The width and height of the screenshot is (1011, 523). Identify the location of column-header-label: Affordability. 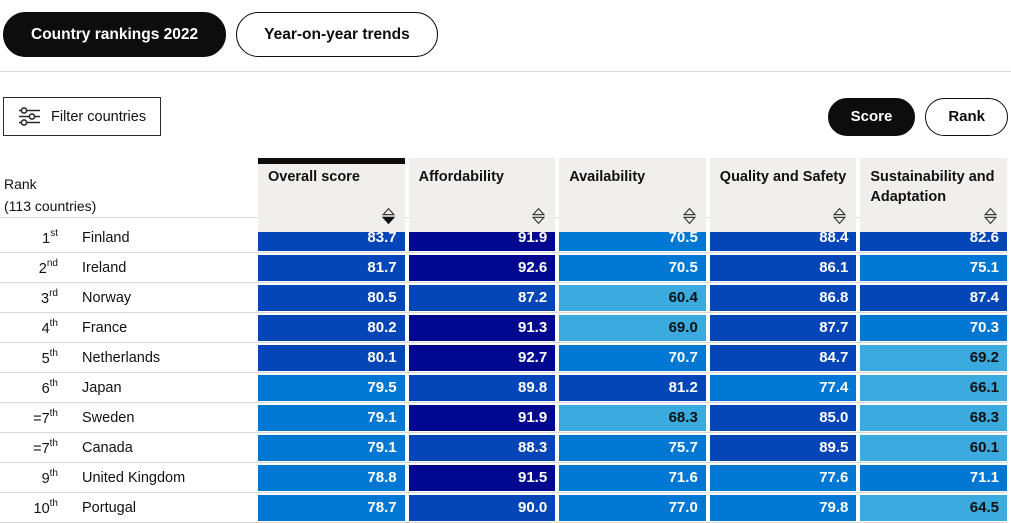
(461, 177).